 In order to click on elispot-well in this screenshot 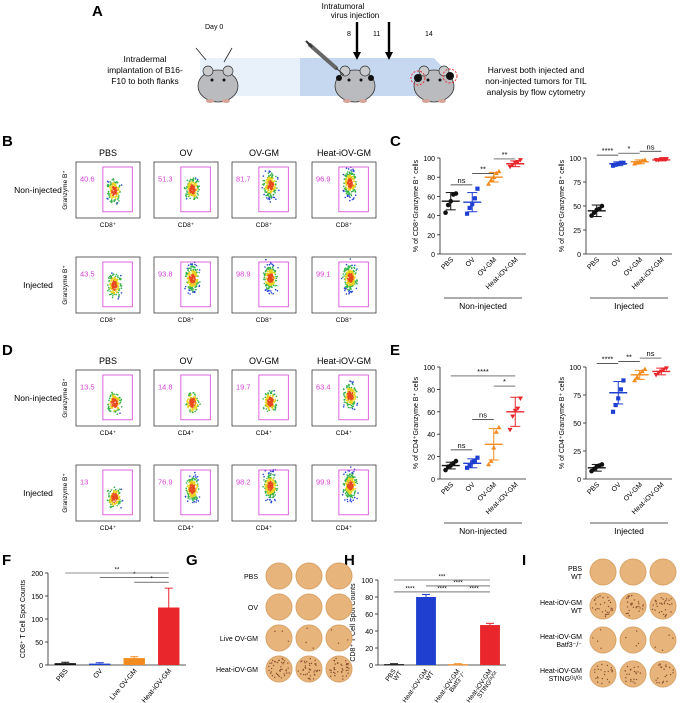, I will do `click(603, 674)`.